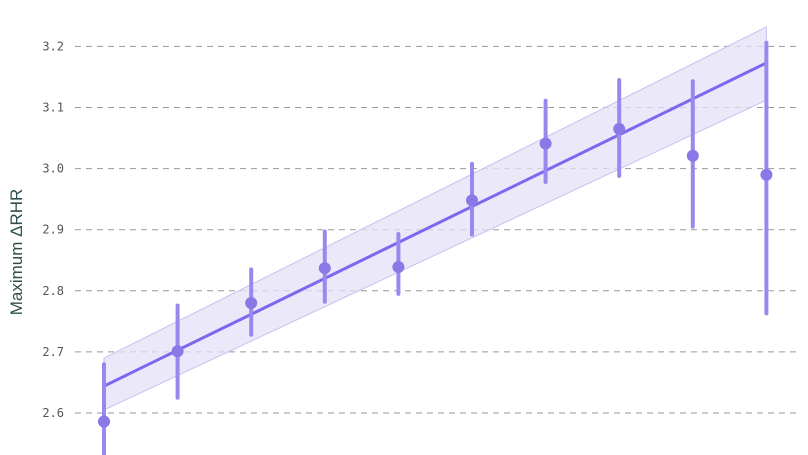 This screenshot has width=808, height=455. I want to click on y-tick-label: 3.1, so click(53, 108).